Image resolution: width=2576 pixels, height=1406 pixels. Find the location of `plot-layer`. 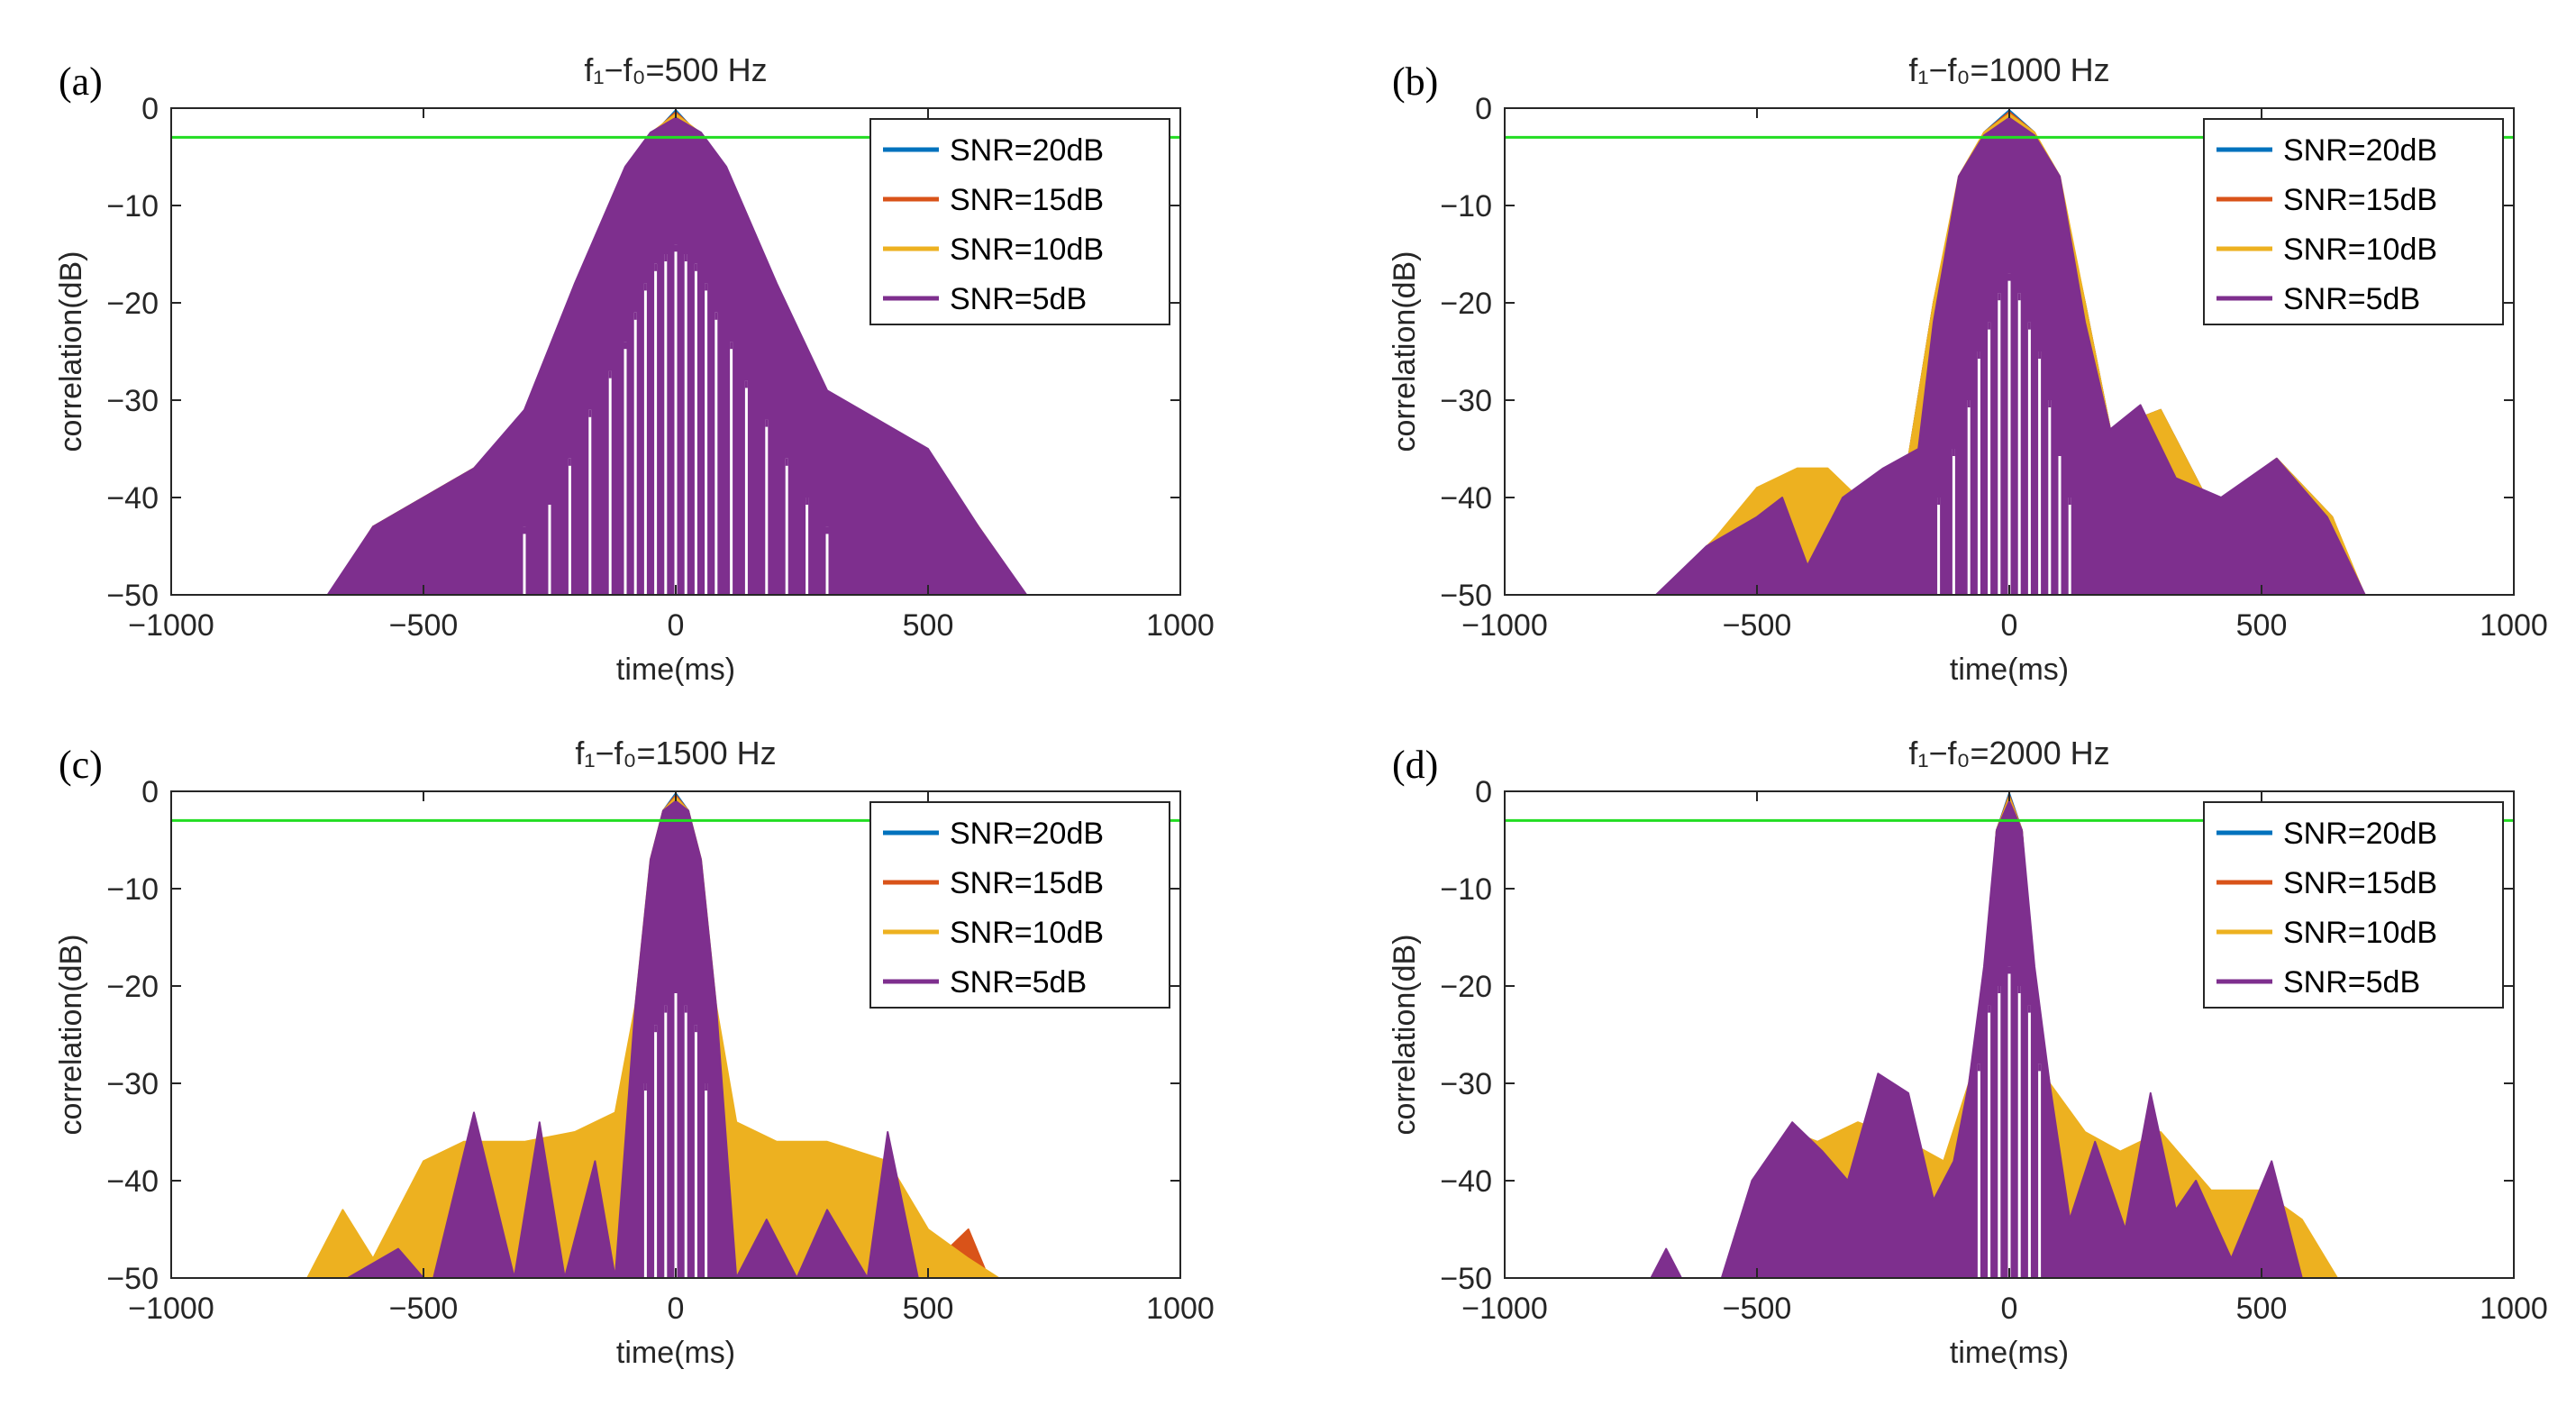

plot-layer is located at coordinates (675, 352).